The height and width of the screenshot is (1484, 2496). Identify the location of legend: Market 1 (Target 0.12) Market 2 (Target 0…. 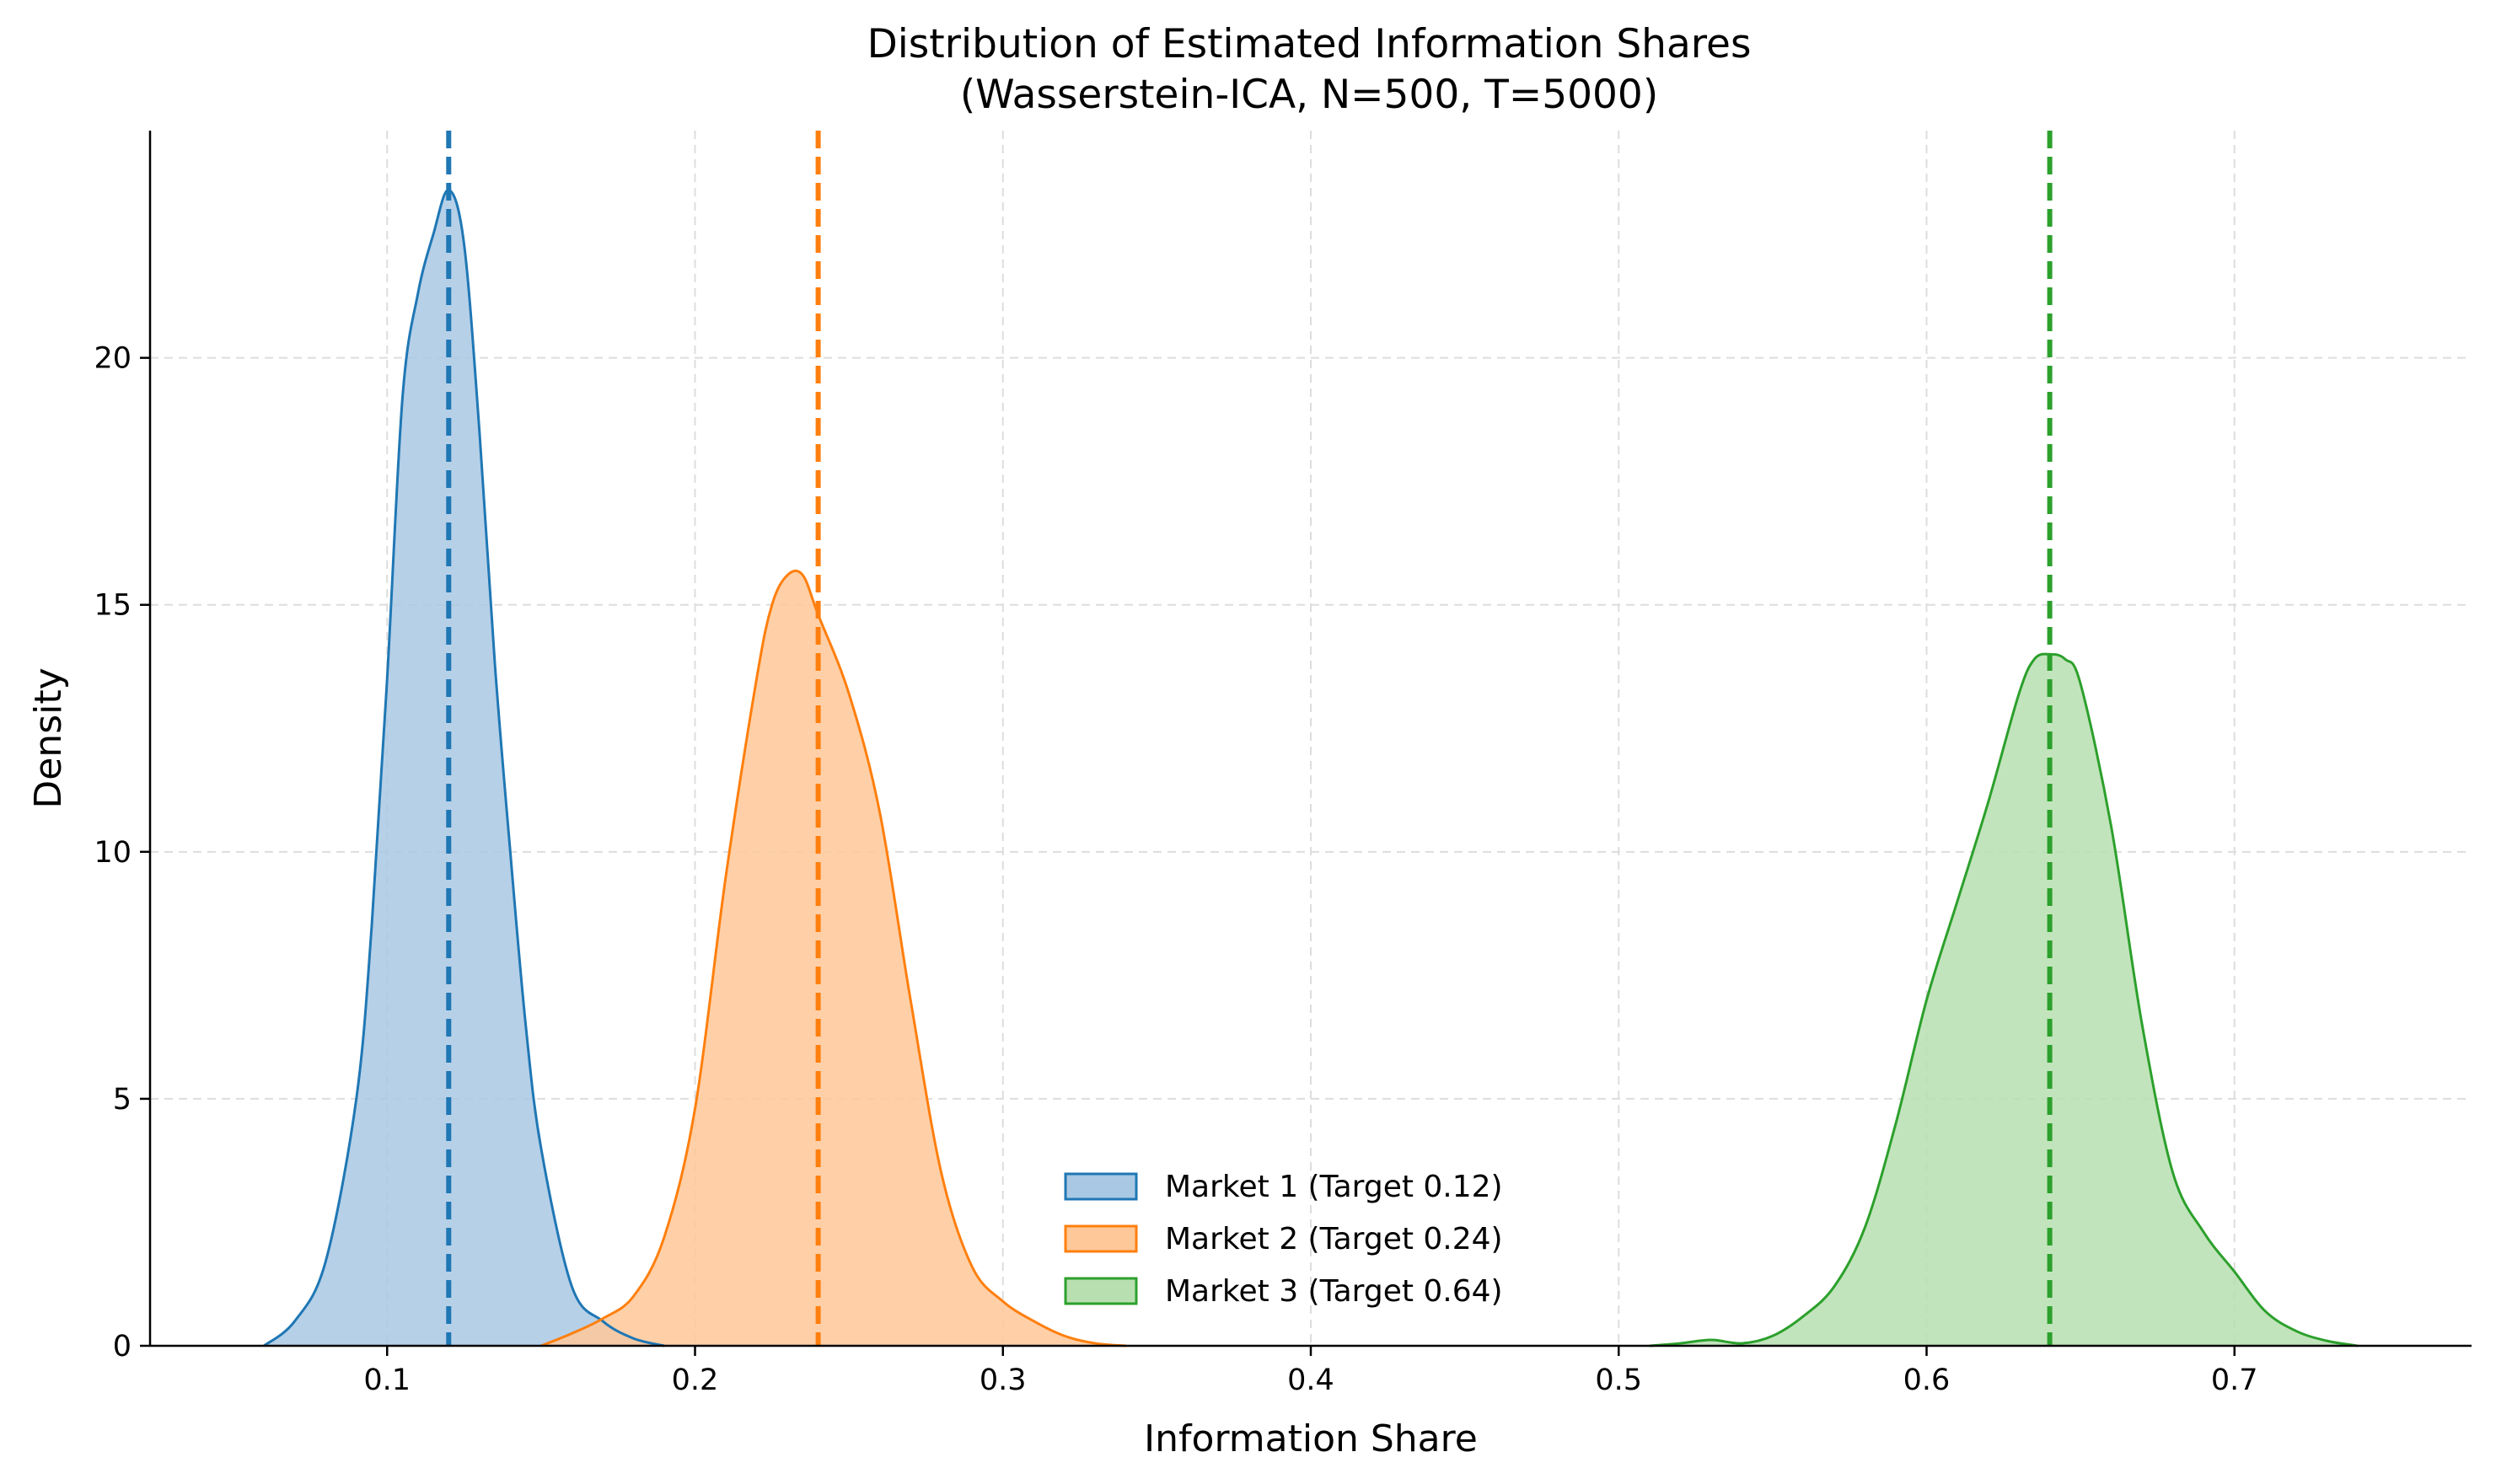
(1283, 1239).